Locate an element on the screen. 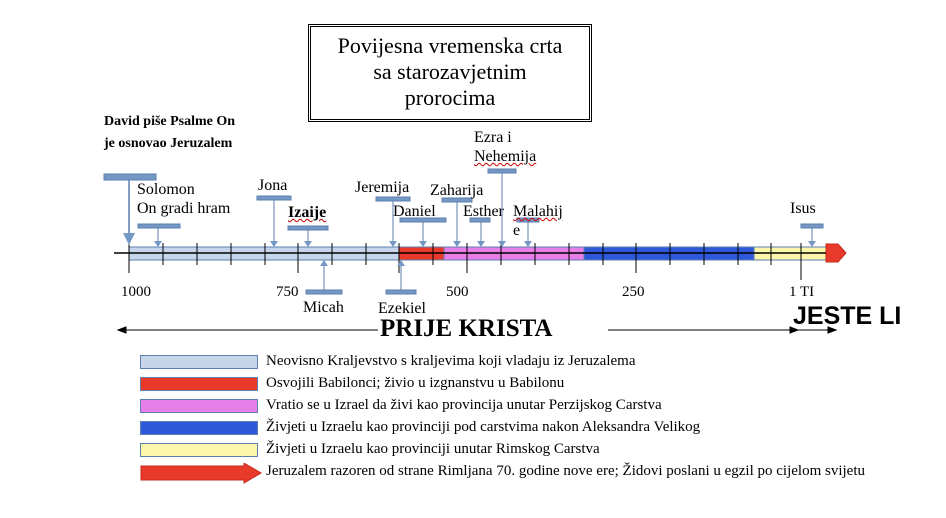  label-zaharija: Zaharija is located at coordinates (457, 190).